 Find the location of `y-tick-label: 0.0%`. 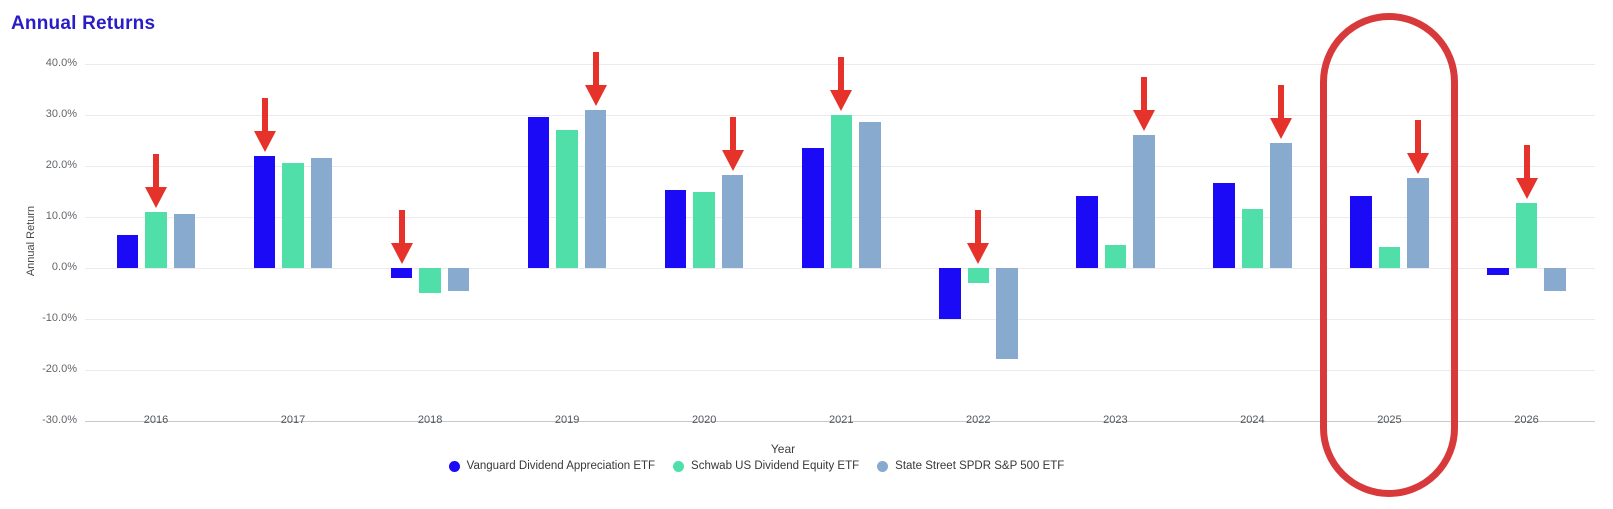

y-tick-label: 0.0% is located at coordinates (64, 267).